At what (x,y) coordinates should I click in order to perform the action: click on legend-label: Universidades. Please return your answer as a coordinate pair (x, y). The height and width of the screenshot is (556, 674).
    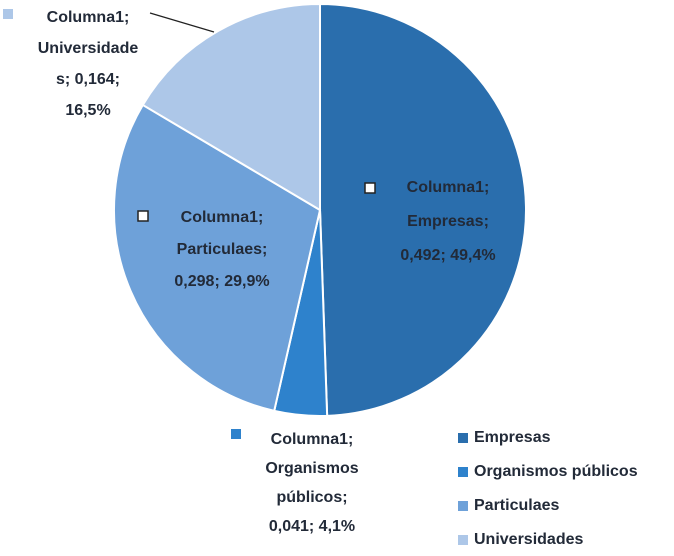
    Looking at the image, I should click on (528, 539).